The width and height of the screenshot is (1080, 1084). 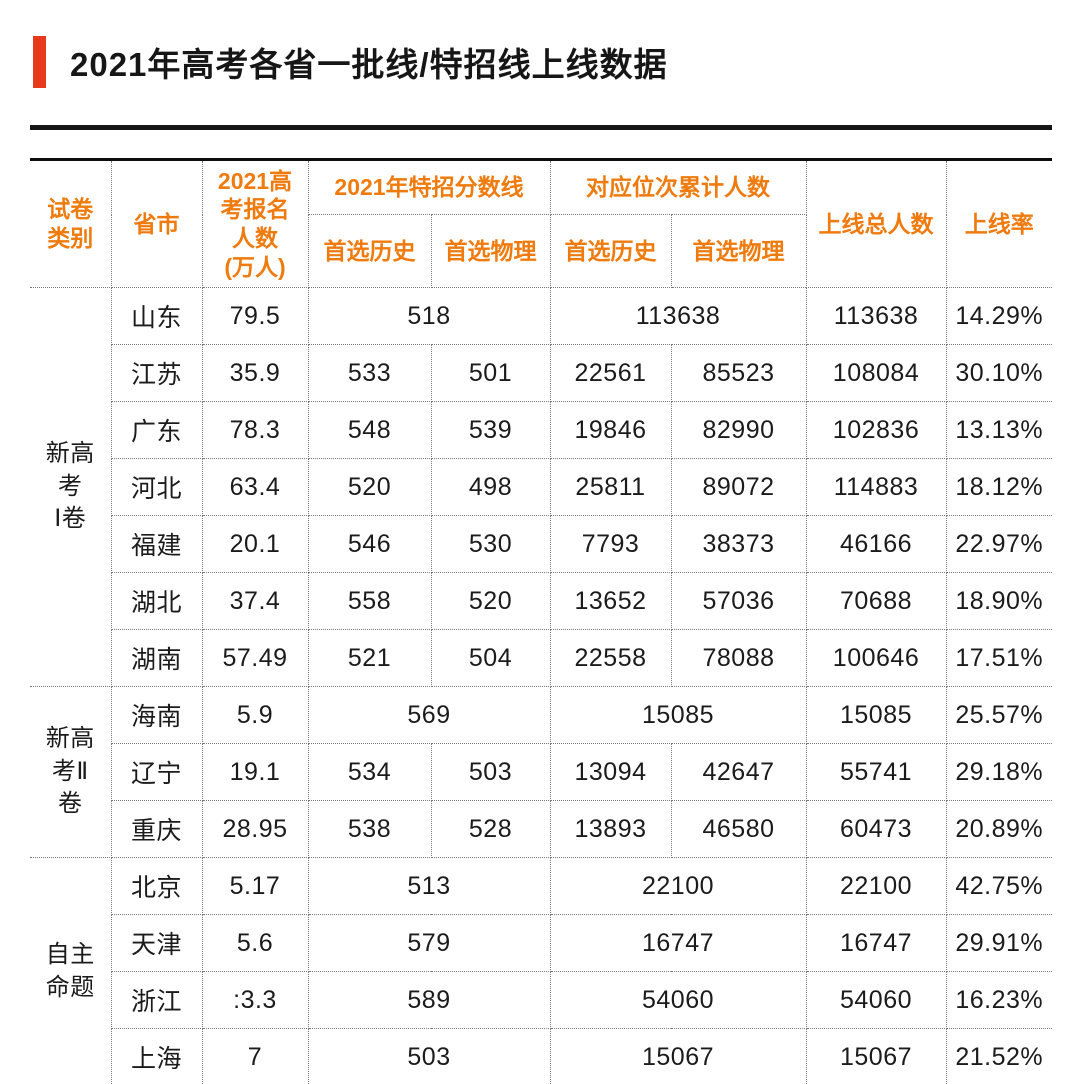 What do you see at coordinates (369, 487) in the screenshot?
I see `cell-special-history: 520` at bounding box center [369, 487].